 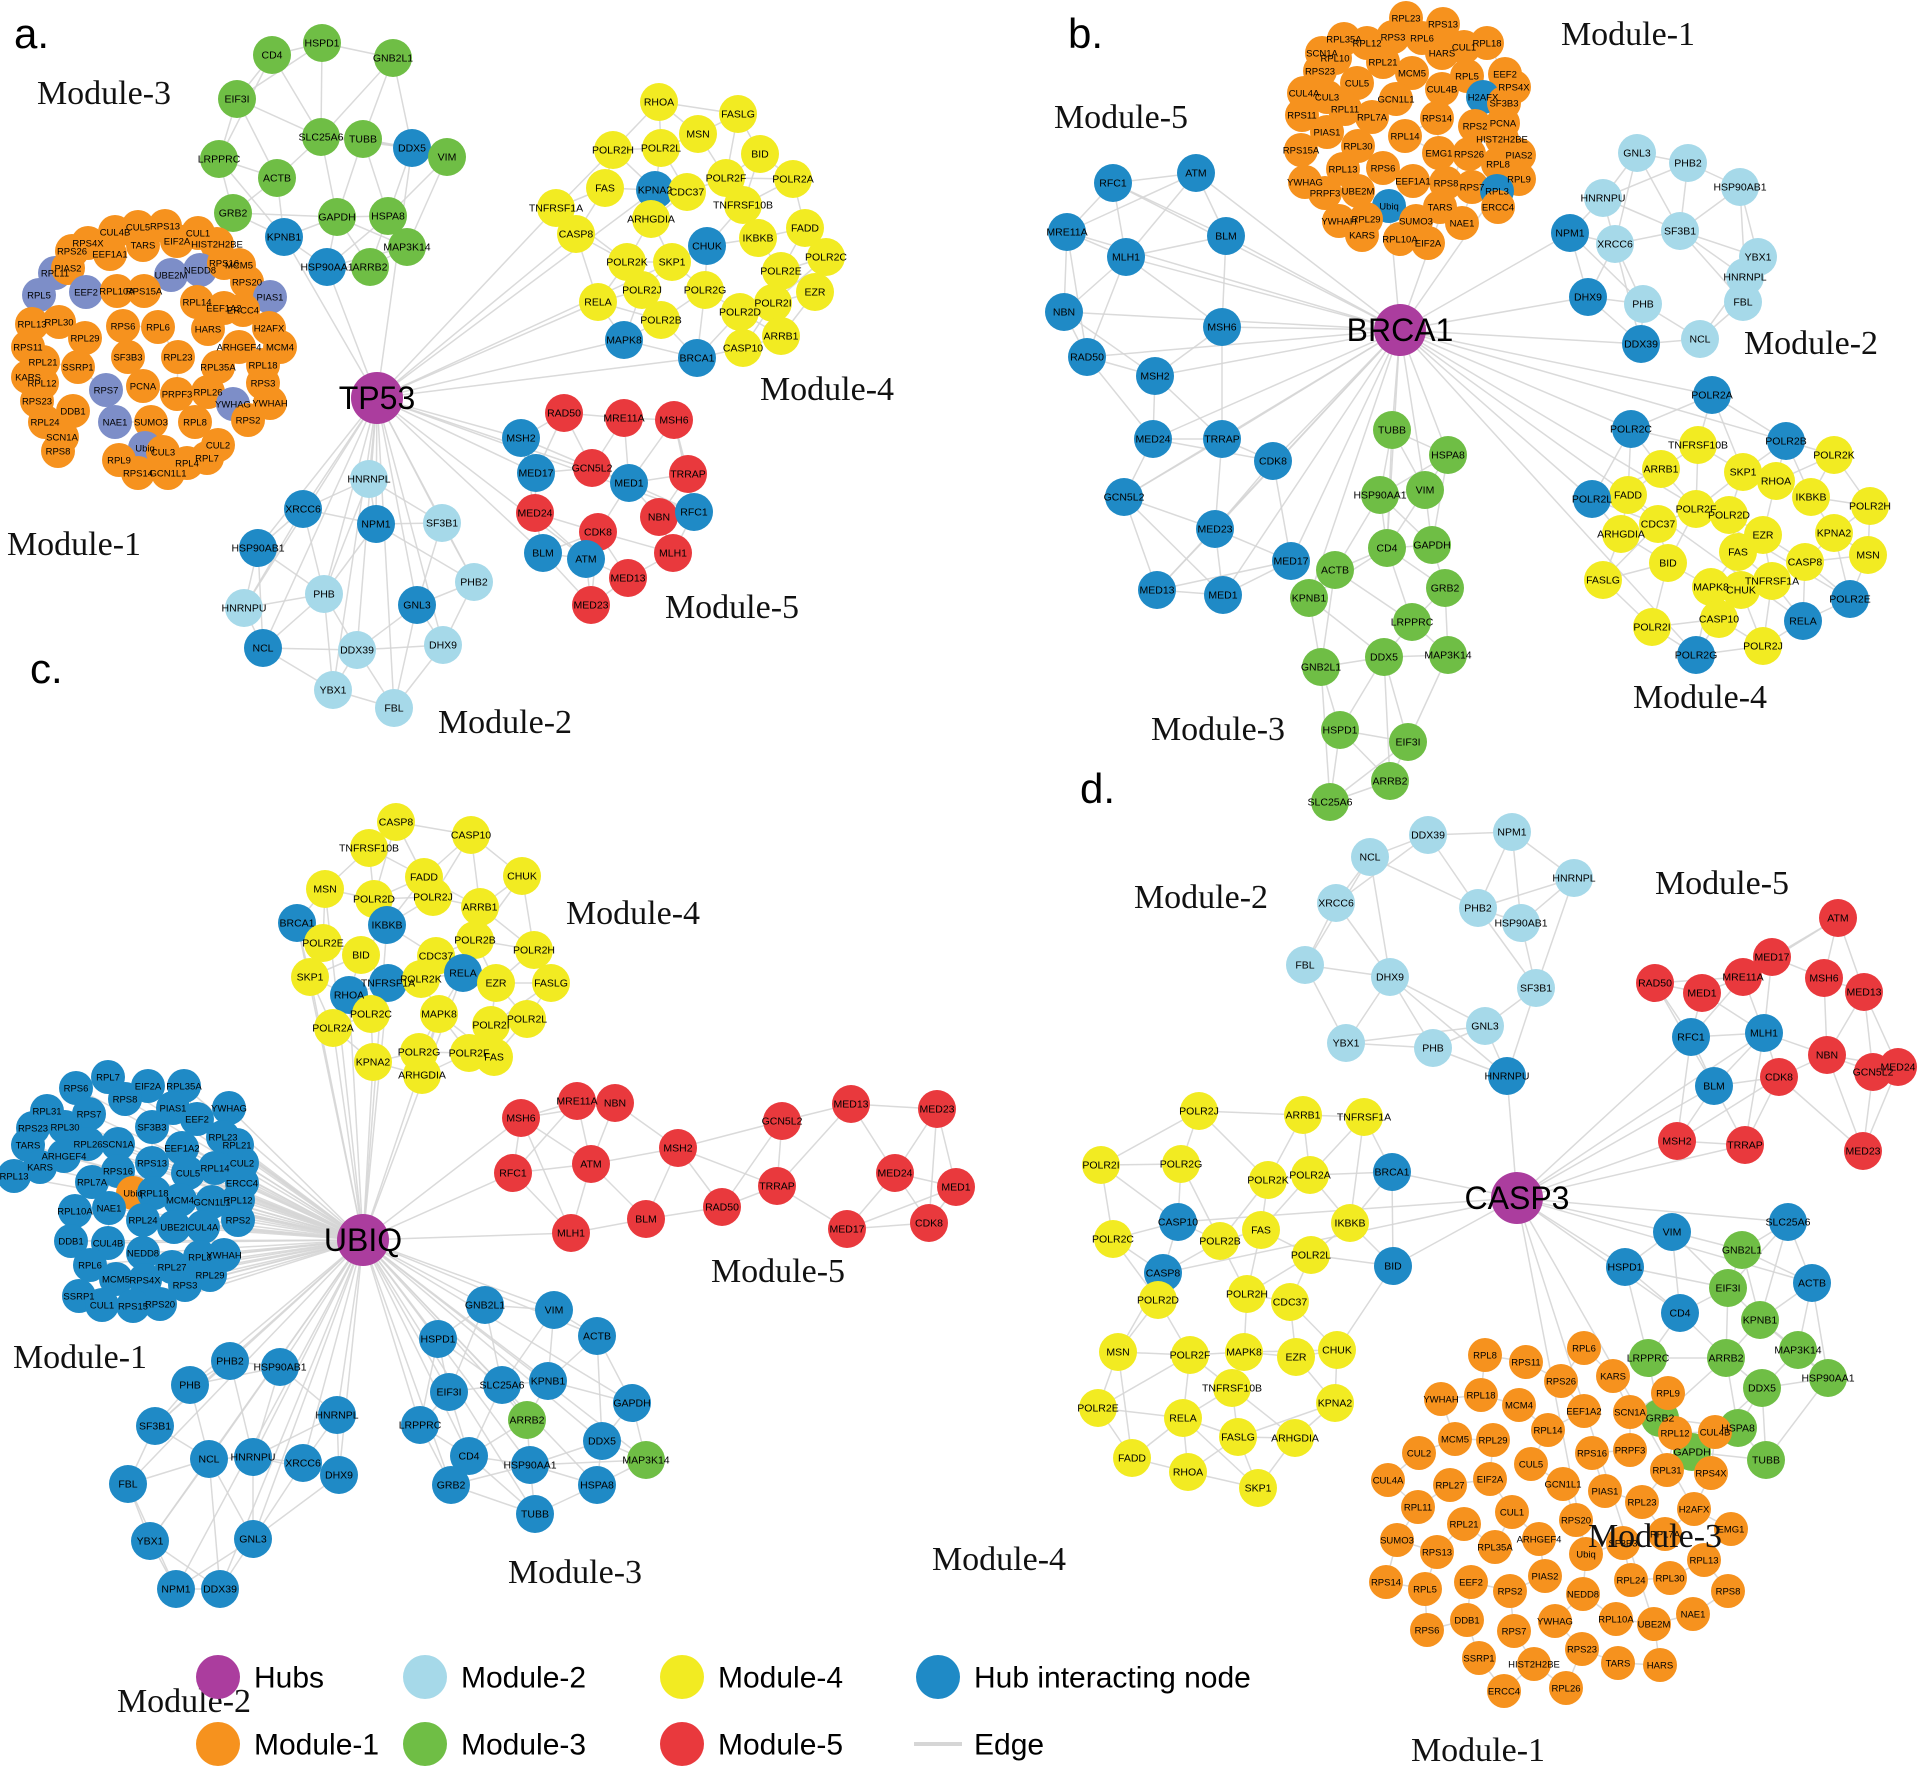 I want to click on node-TNFRSF1A, so click(x=388, y=983).